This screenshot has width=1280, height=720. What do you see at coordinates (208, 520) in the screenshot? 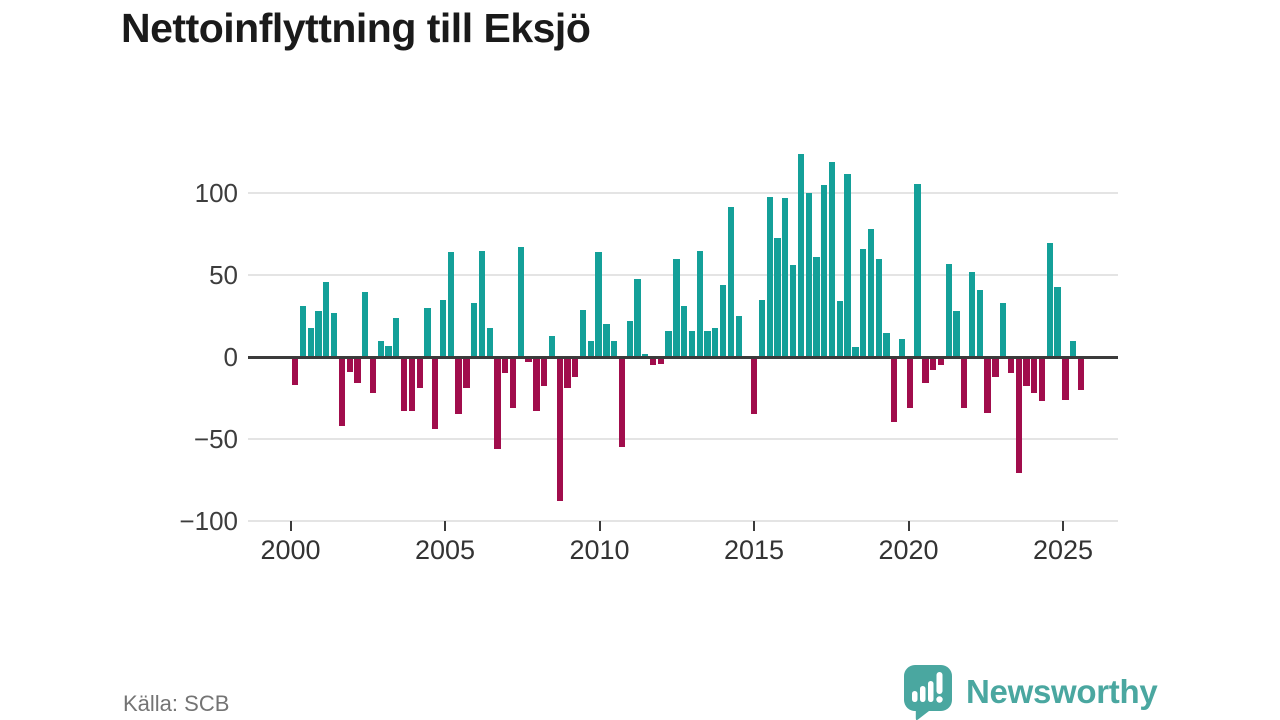
I see `y-axis-label: −100` at bounding box center [208, 520].